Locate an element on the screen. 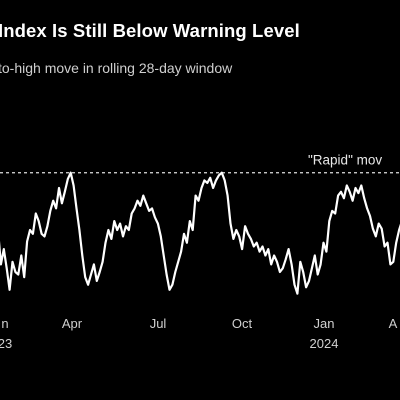 The image size is (400, 400). x-tick-label: Jul is located at coordinates (158, 323).